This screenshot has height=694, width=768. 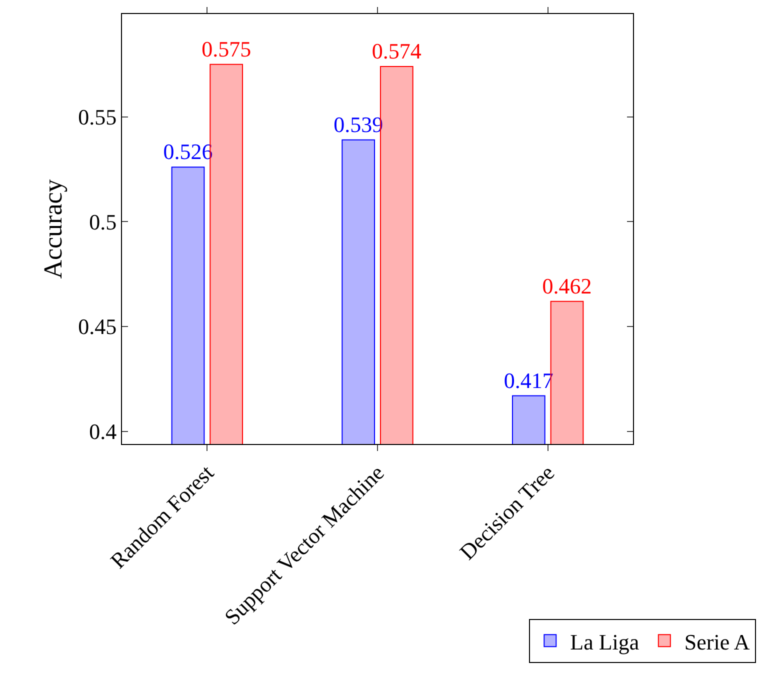 I want to click on y-tick-label: 0.4, so click(x=103, y=431).